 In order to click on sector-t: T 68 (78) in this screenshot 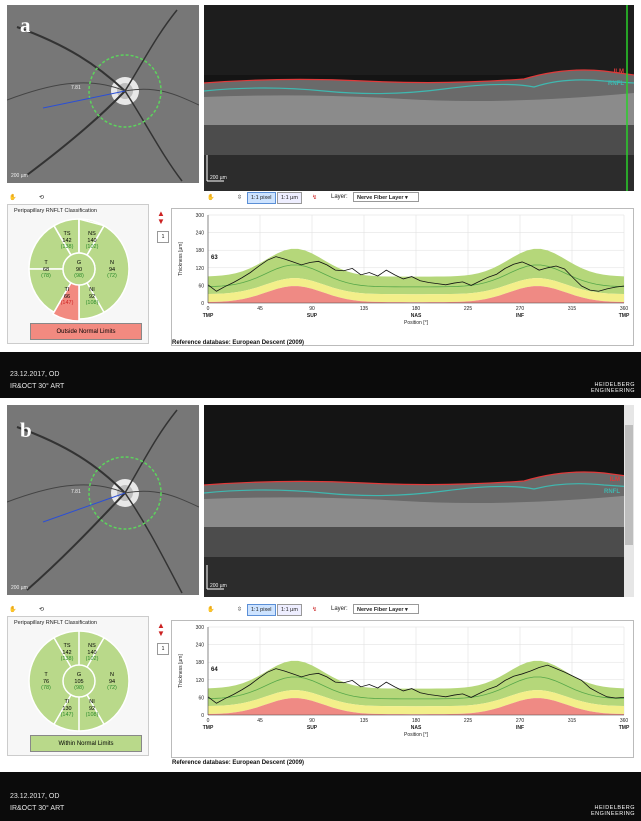, I will do `click(46, 270)`.